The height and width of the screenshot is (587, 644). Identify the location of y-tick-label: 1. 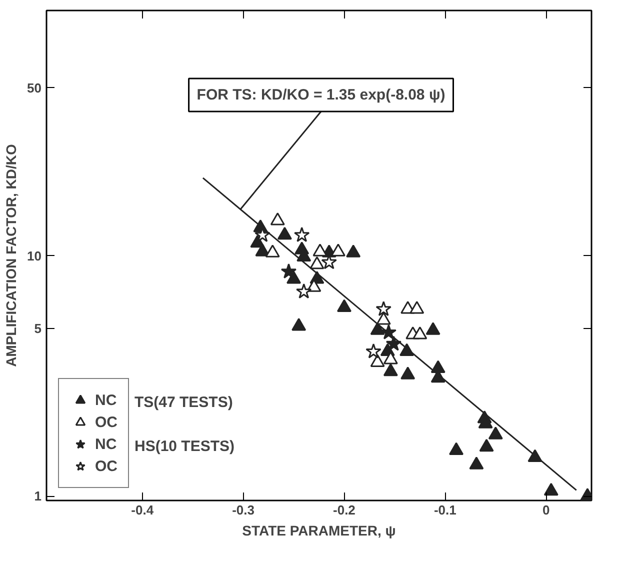
(38, 496).